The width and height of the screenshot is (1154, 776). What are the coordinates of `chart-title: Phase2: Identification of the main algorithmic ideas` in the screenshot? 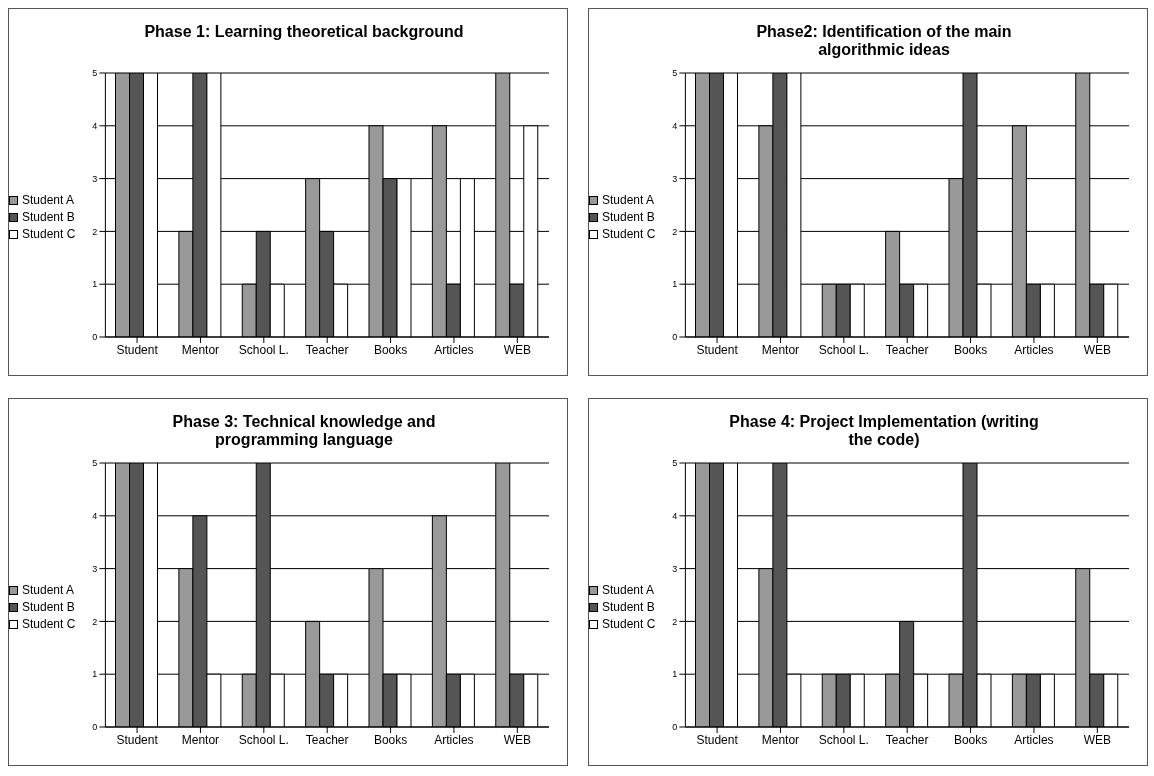 It's located at (884, 41).